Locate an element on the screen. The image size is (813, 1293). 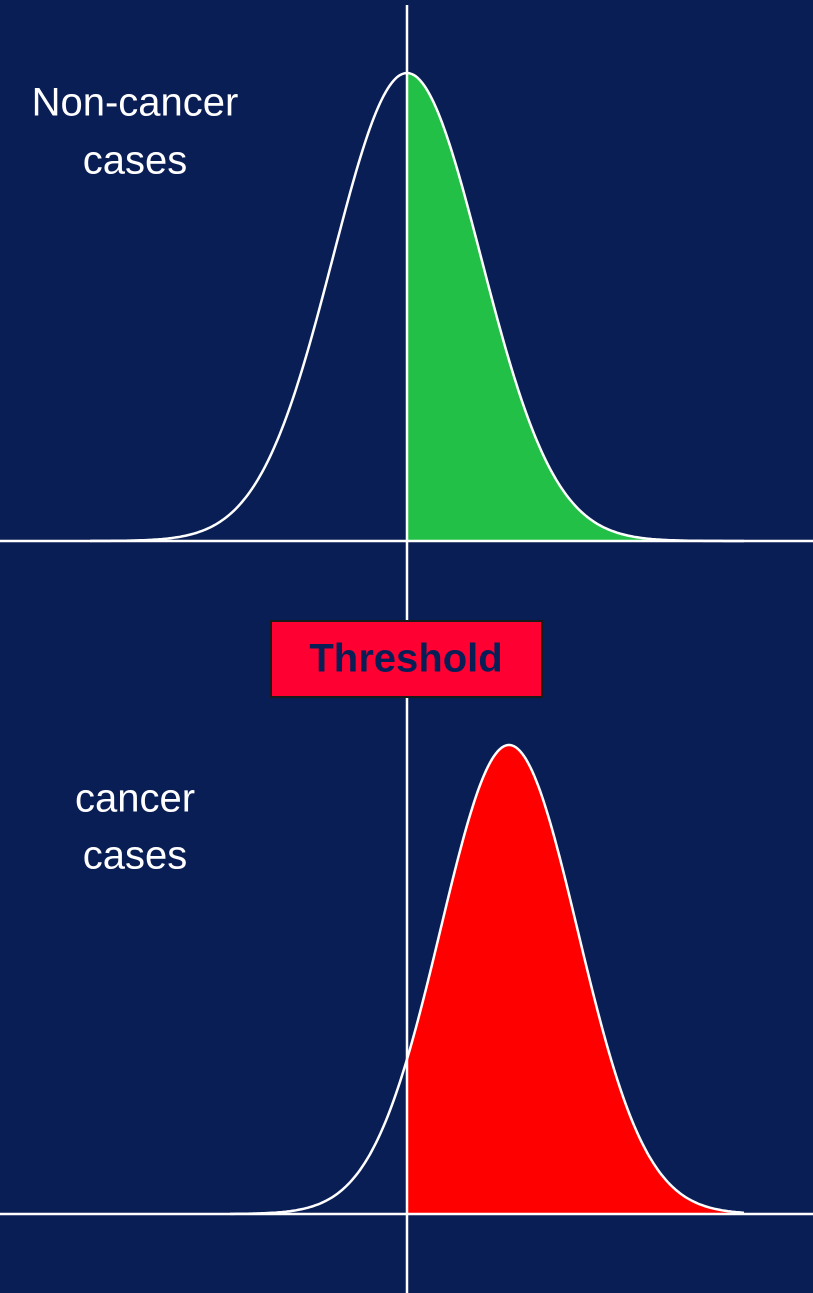
group-label: cancer is located at coordinates (135, 799).